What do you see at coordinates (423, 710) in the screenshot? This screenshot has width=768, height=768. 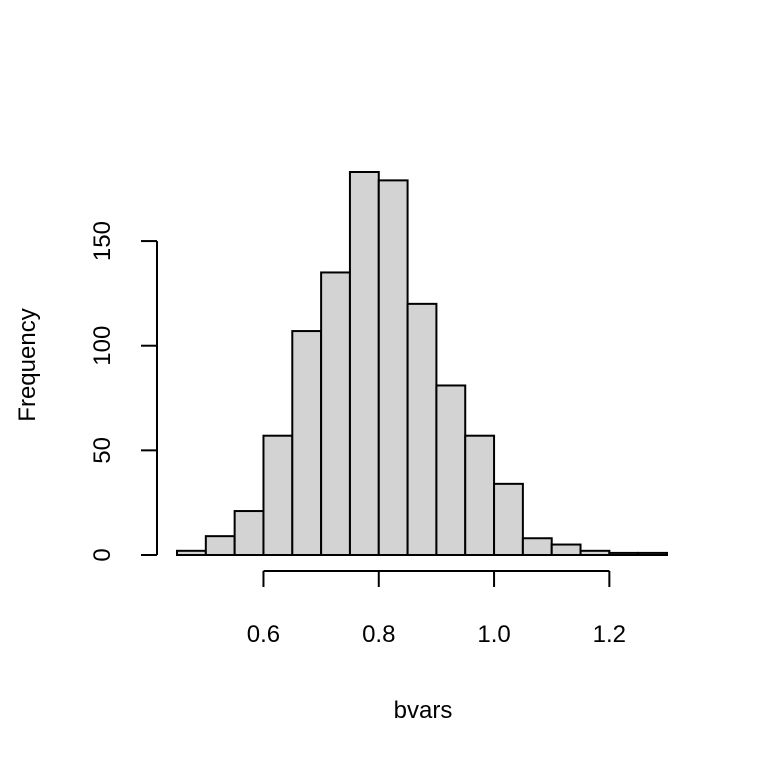 I see `x-axis-label: bvars` at bounding box center [423, 710].